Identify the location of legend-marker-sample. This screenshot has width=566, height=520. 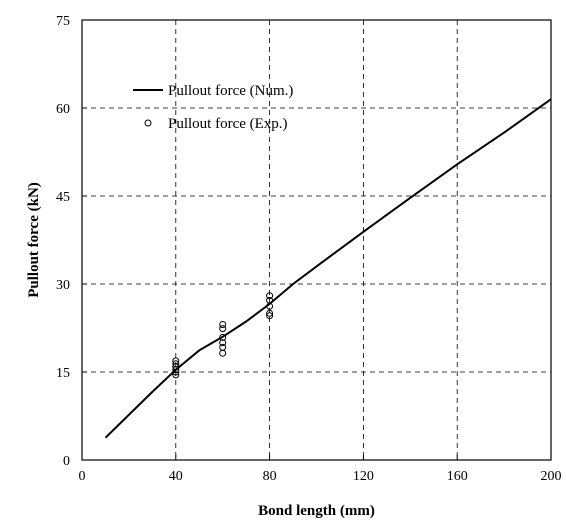
(148, 123).